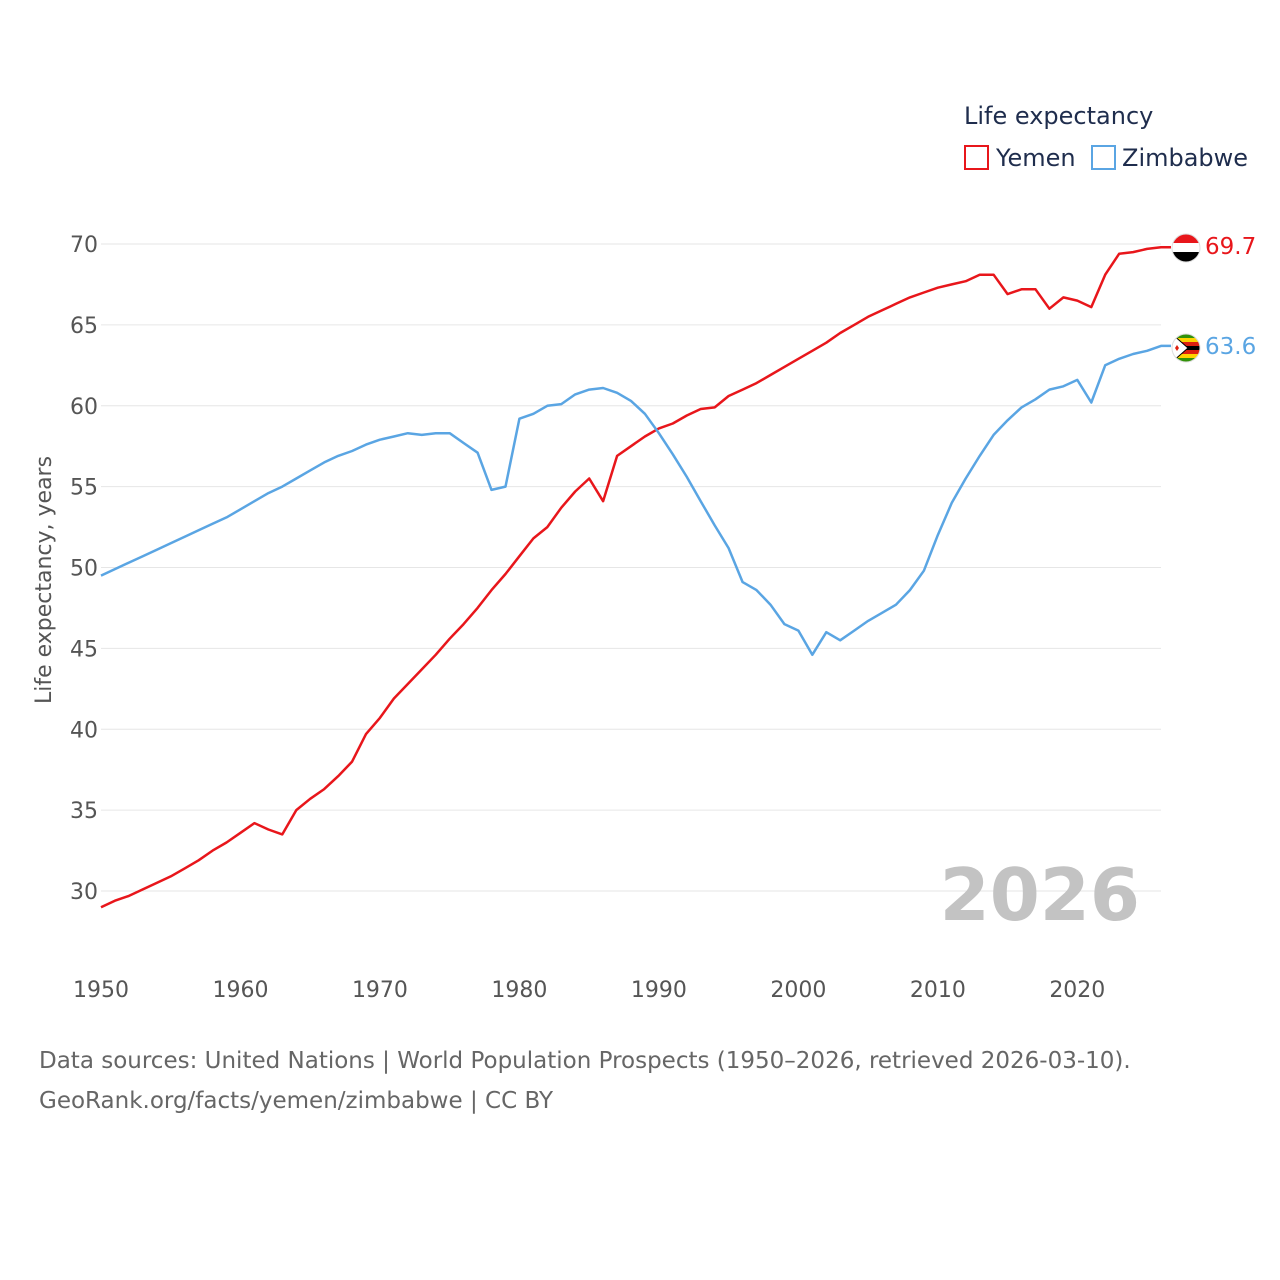  What do you see at coordinates (1058, 116) in the screenshot?
I see `legend-title: Life expectancy` at bounding box center [1058, 116].